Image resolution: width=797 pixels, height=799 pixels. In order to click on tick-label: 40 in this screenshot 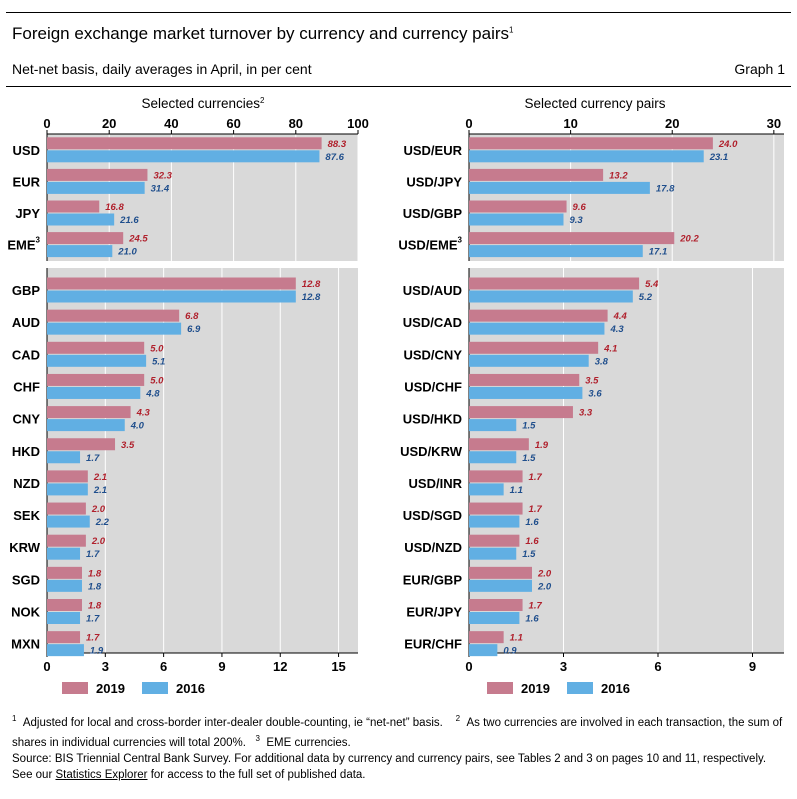, I will do `click(171, 123)`.